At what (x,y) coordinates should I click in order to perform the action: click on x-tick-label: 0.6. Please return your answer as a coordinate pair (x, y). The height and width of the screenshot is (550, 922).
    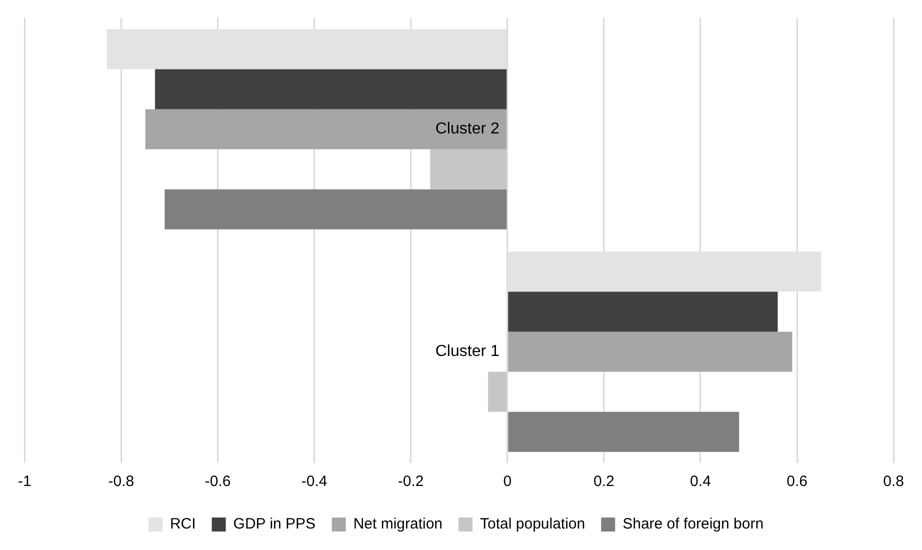
    Looking at the image, I should click on (797, 481).